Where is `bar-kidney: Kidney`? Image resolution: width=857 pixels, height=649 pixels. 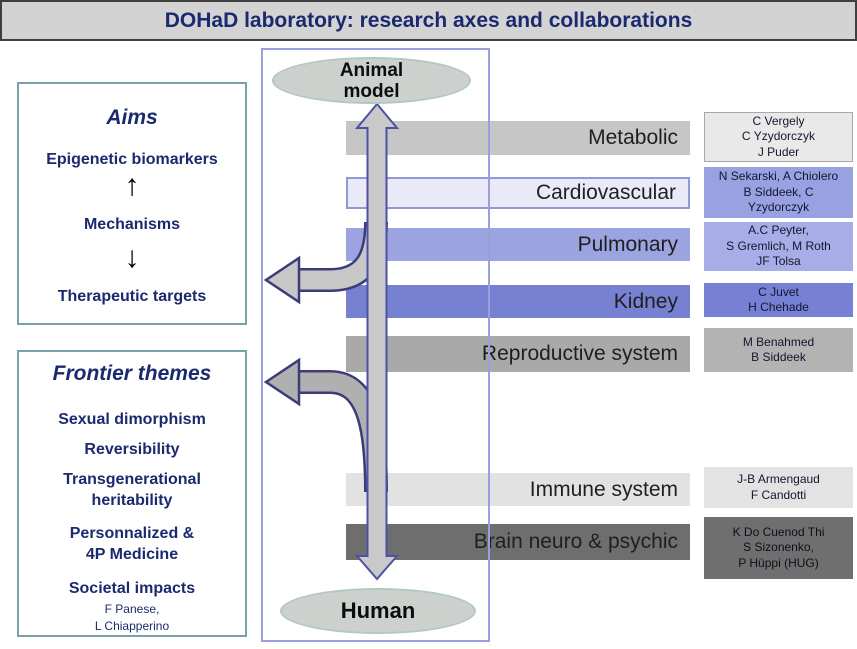 bar-kidney: Kidney is located at coordinates (518, 301).